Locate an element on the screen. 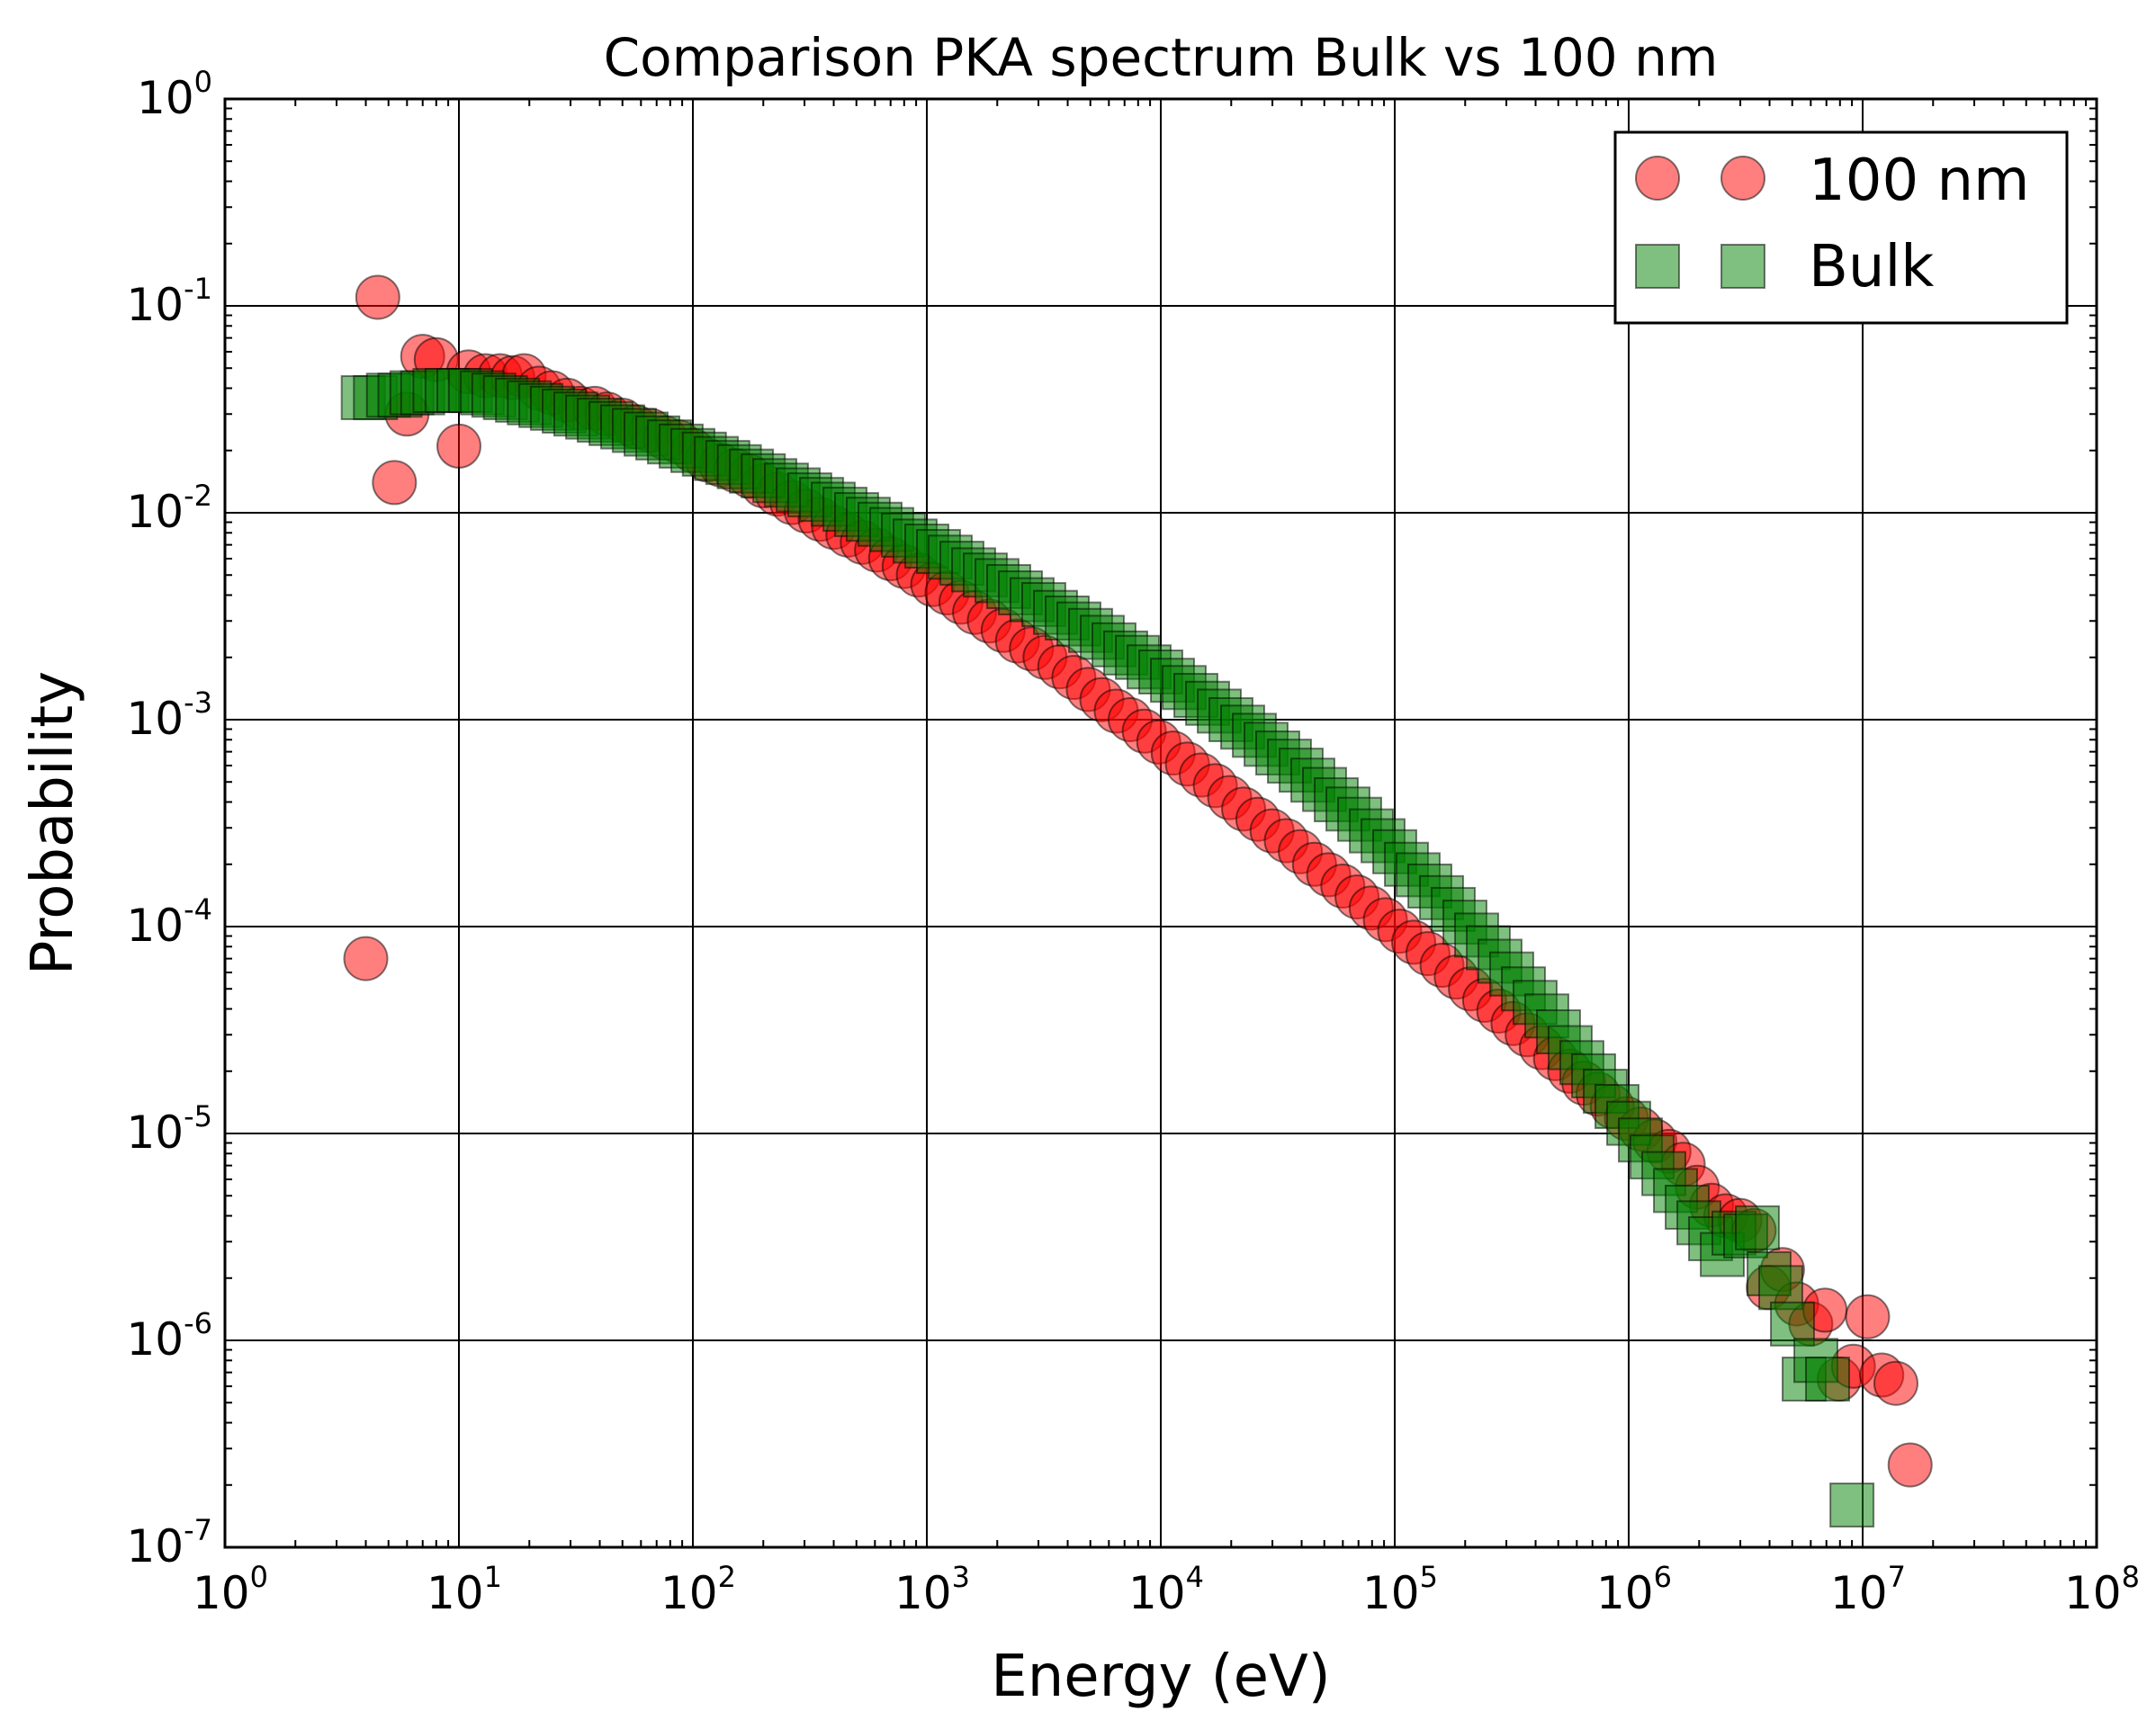 This screenshot has height=1720, width=2156. x-tick-labels: 10⁰ 10¹ 10² 10³ 10⁴ 10⁵ 10⁶ 10⁷ 10⁸ is located at coordinates (1166, 1590).